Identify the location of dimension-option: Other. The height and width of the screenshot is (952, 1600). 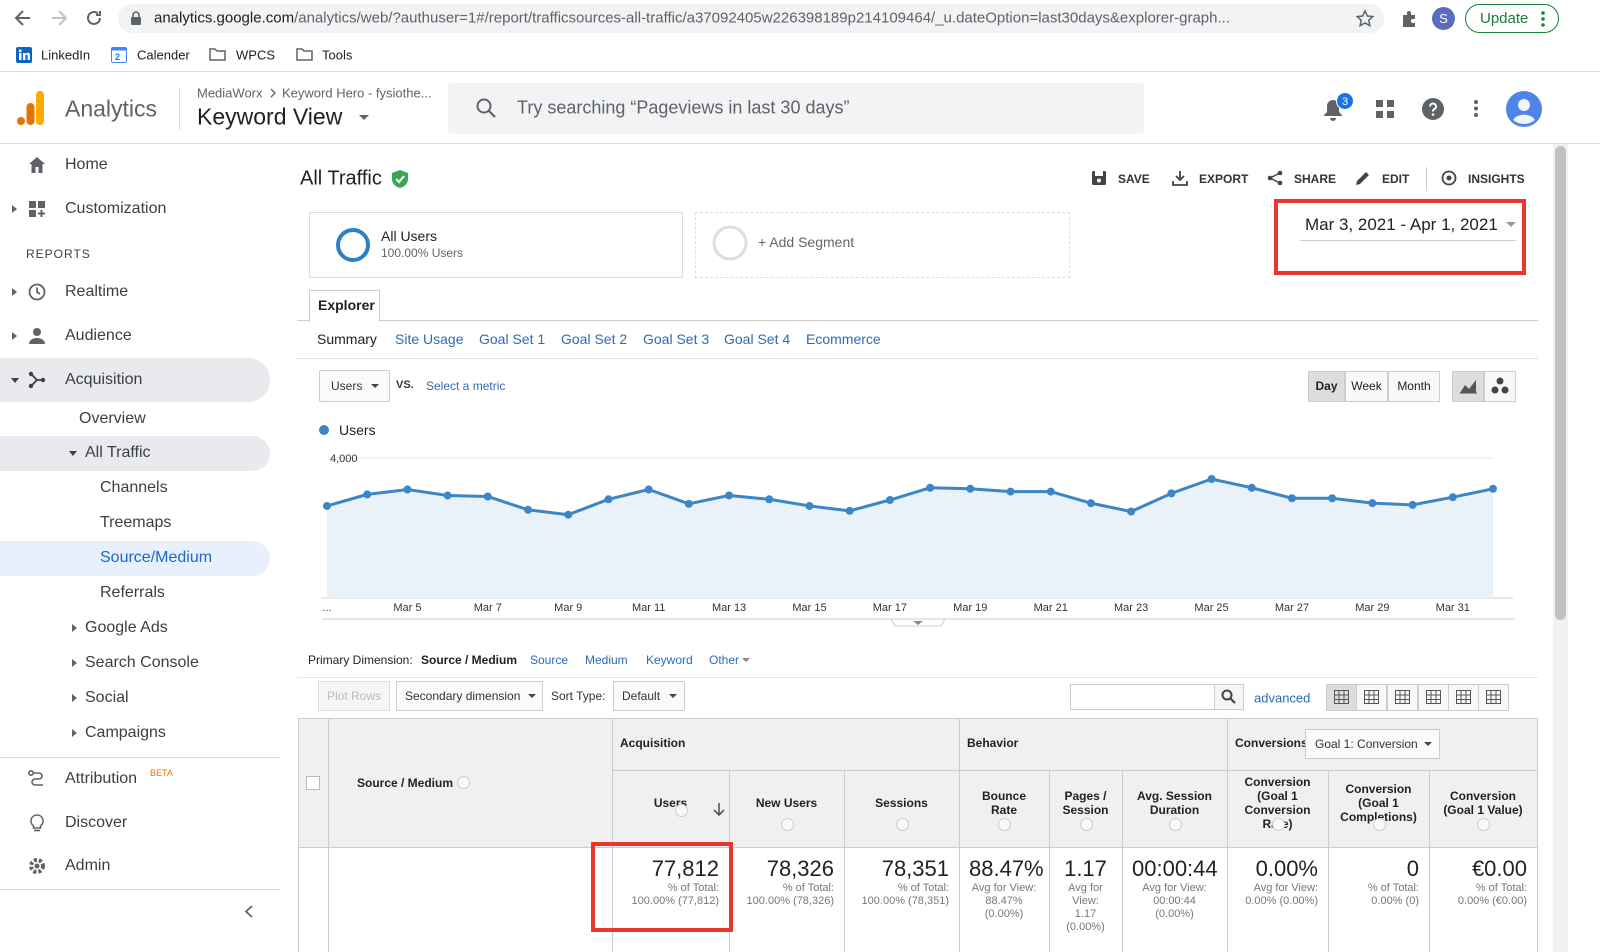
(724, 660).